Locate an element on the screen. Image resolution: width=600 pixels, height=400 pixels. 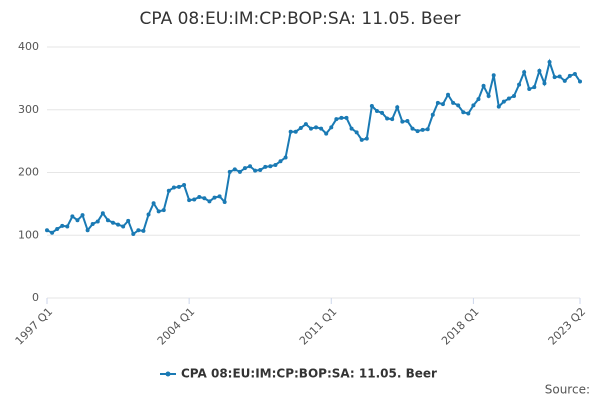
x-tick-label: 2023 Q2 is located at coordinates (567, 326).